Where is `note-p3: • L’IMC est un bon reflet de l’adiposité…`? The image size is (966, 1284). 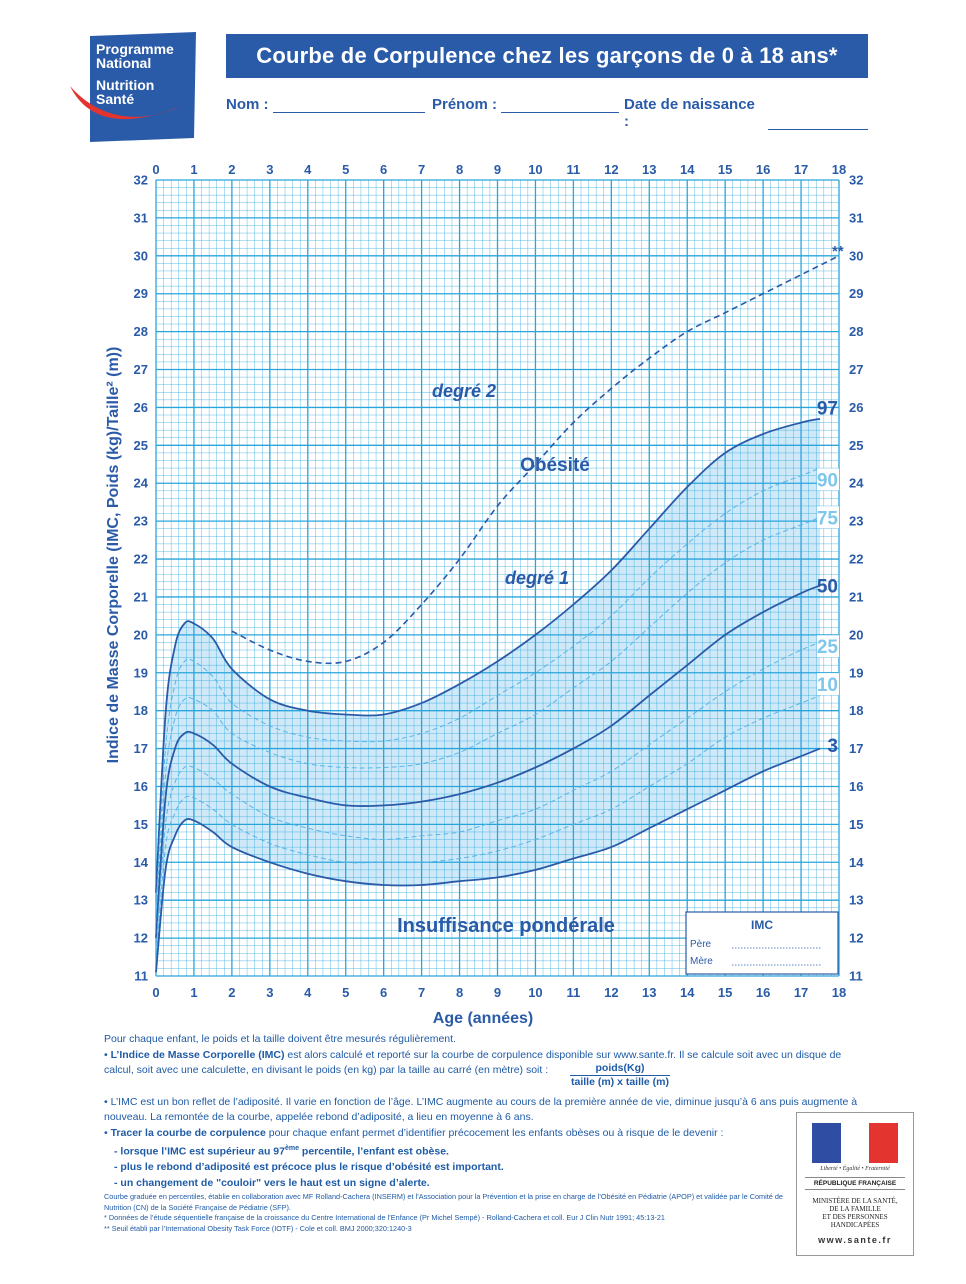
note-p3: • L’IMC est un bon reflet de l’adiposité… is located at coordinates (481, 1109).